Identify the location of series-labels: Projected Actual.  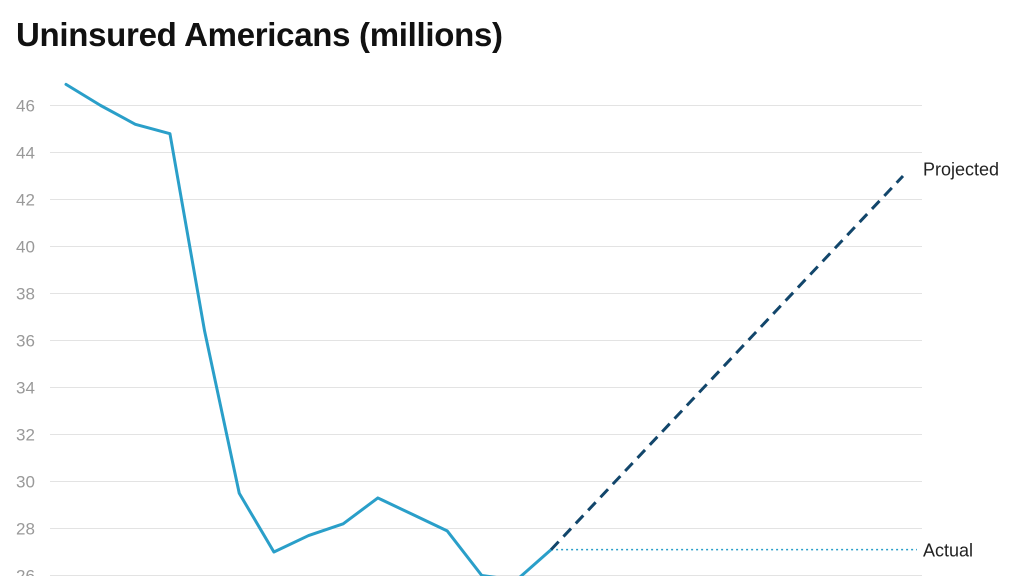
(961, 360).